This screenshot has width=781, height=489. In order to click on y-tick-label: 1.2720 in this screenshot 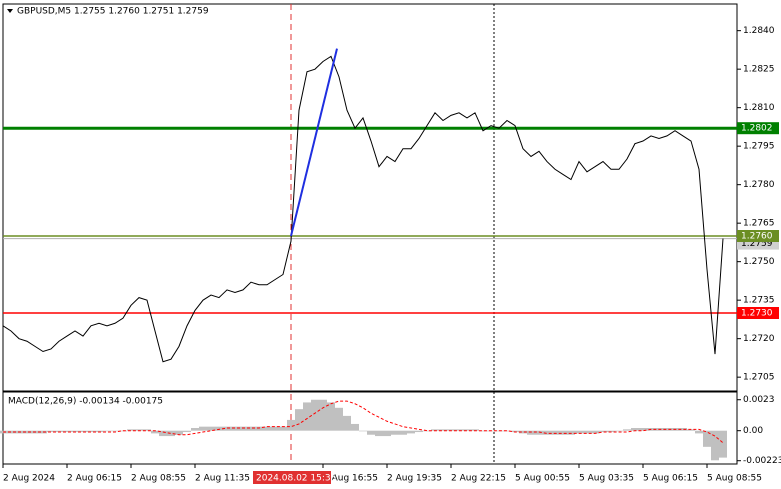, I will do `click(759, 339)`.